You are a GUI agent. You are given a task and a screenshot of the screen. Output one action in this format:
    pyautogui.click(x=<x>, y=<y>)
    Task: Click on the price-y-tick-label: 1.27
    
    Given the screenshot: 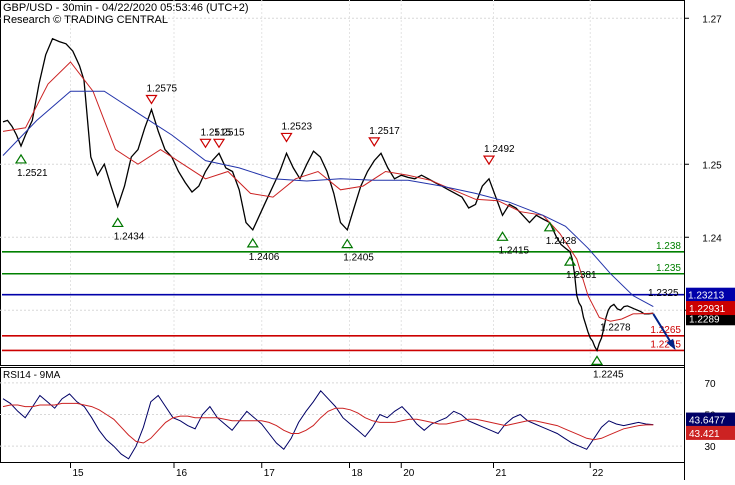 What is the action you would take?
    pyautogui.click(x=712, y=19)
    